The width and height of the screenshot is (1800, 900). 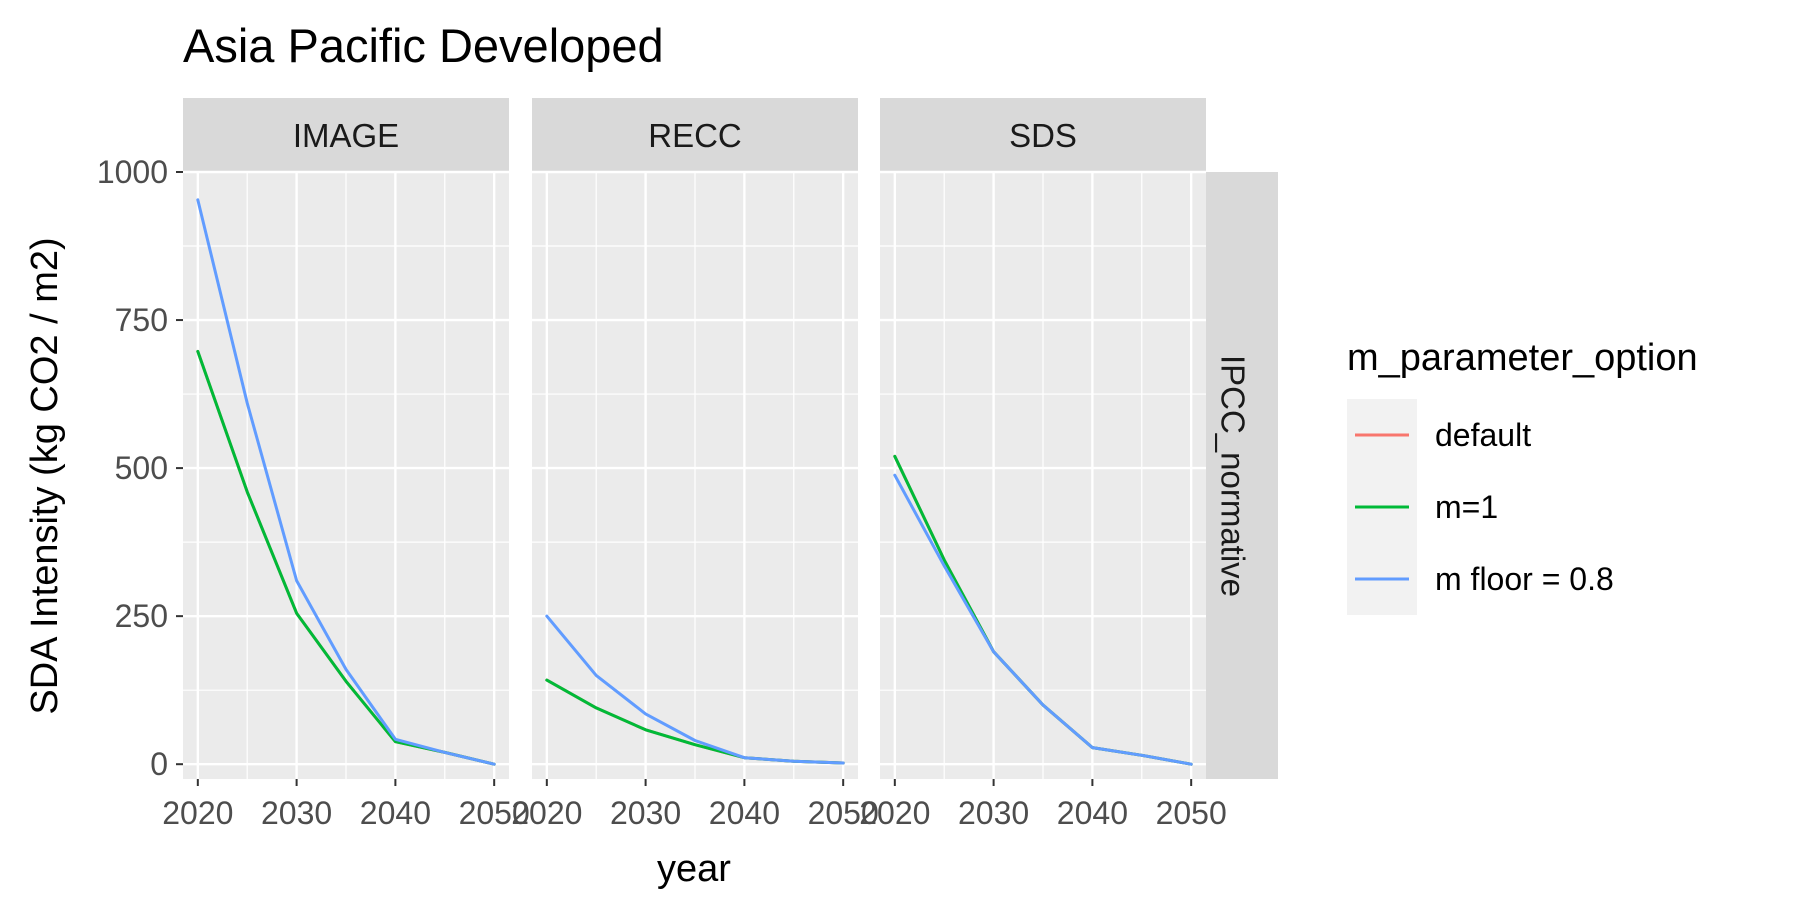 I want to click on legend-label: m floor = 0.8, so click(x=1524, y=579).